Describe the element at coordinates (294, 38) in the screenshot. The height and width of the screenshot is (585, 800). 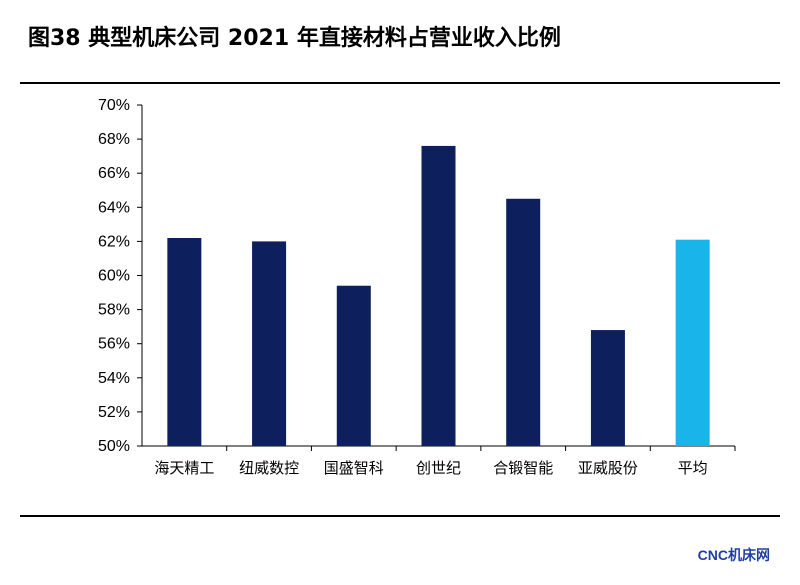
I see `chart-title: 图38 典型机床公司 2021 年直接材料占营业收入比例` at that location.